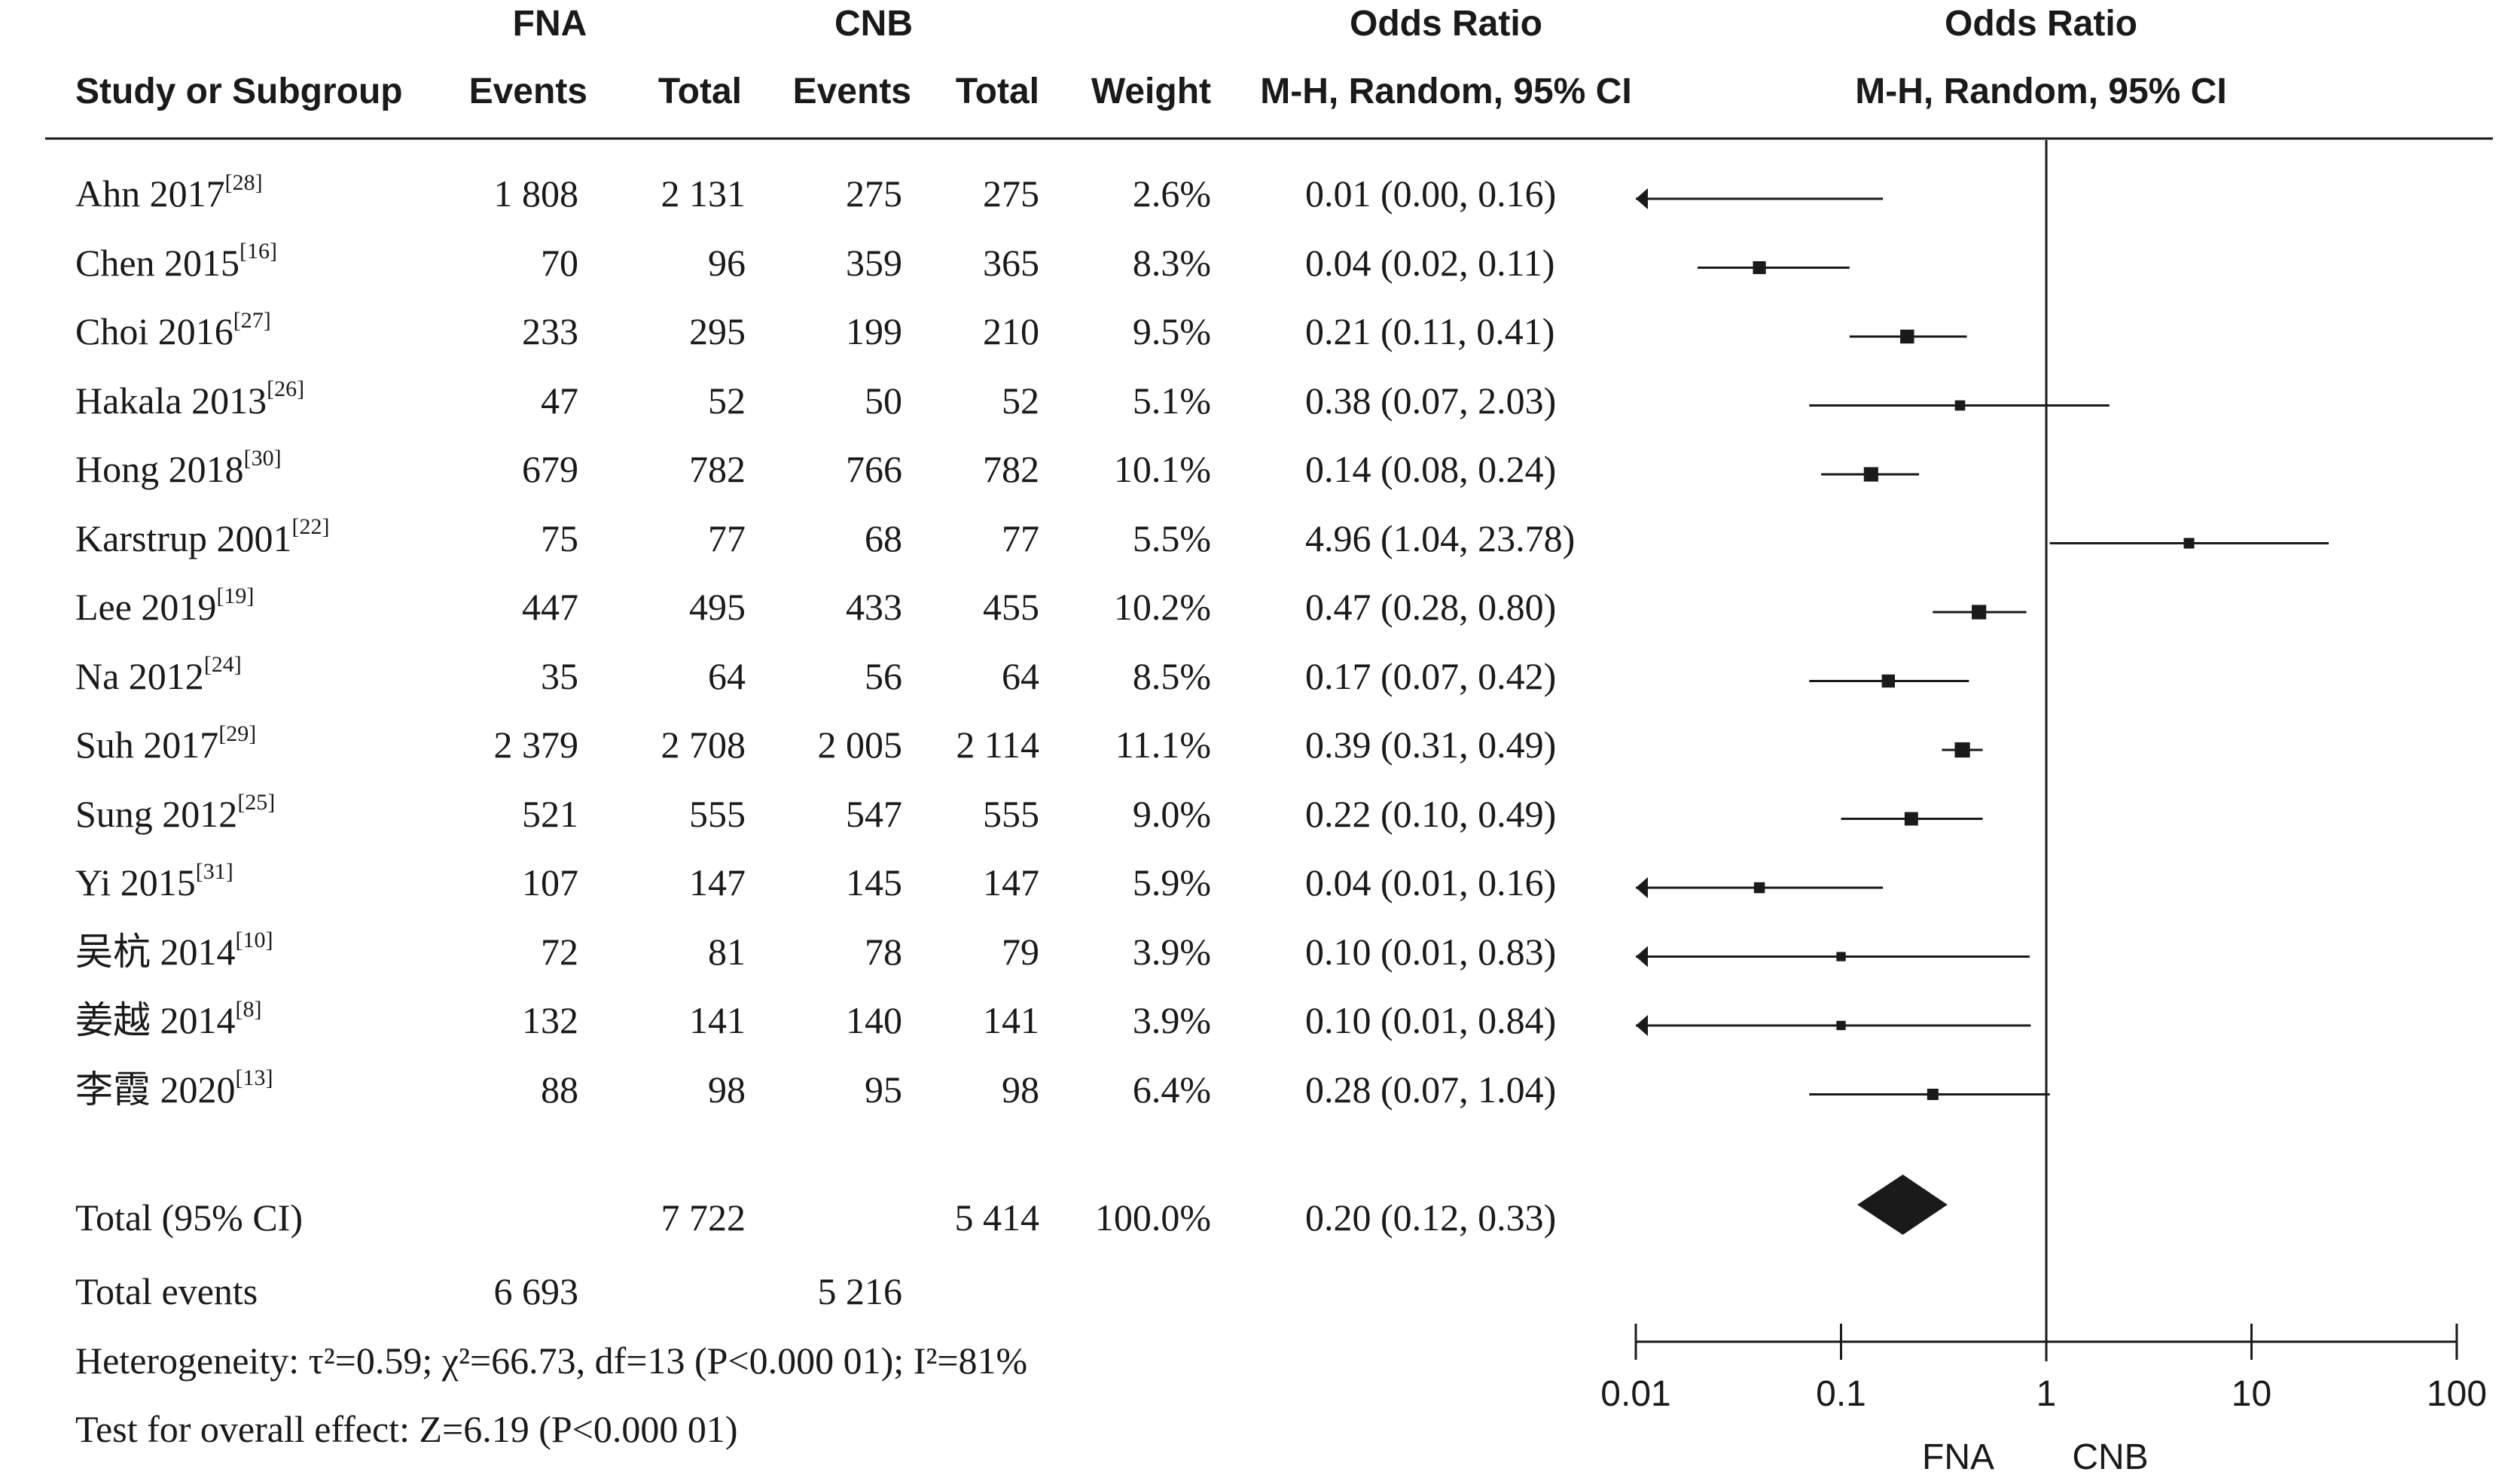 The image size is (2520, 1478). I want to click on study-label: 吴杭 2014, so click(155, 951).